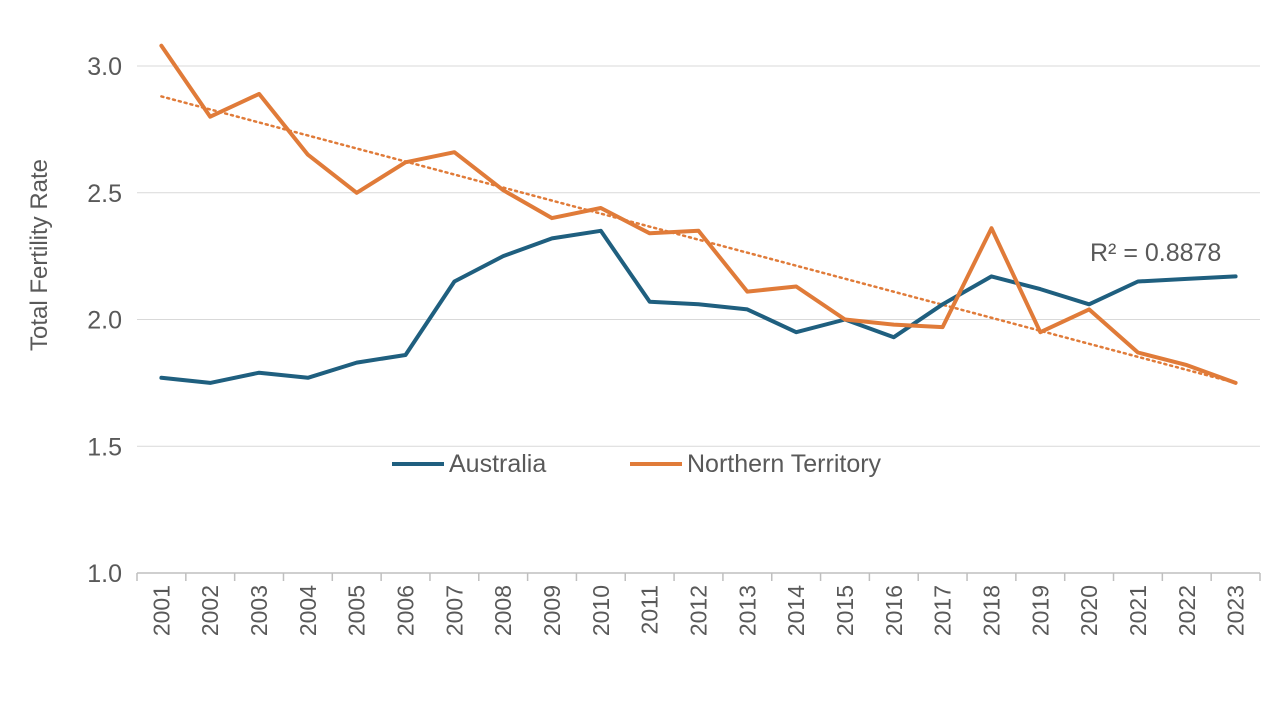 This screenshot has height=719, width=1280. Describe the element at coordinates (601, 610) in the screenshot. I see `x-tick-label: 2010` at that location.